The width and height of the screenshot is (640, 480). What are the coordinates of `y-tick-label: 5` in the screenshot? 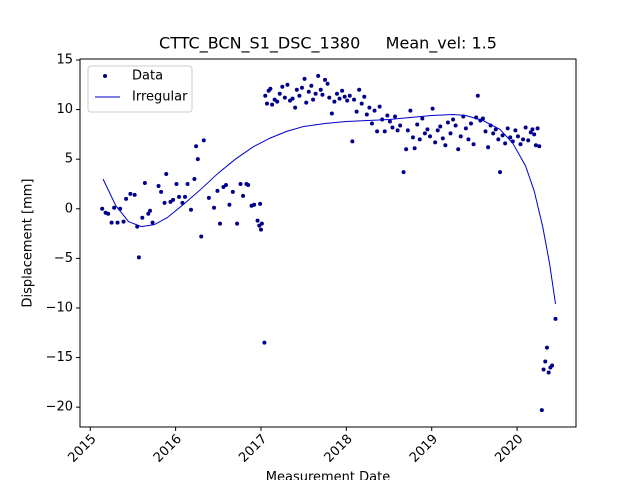 It's located at (69, 159).